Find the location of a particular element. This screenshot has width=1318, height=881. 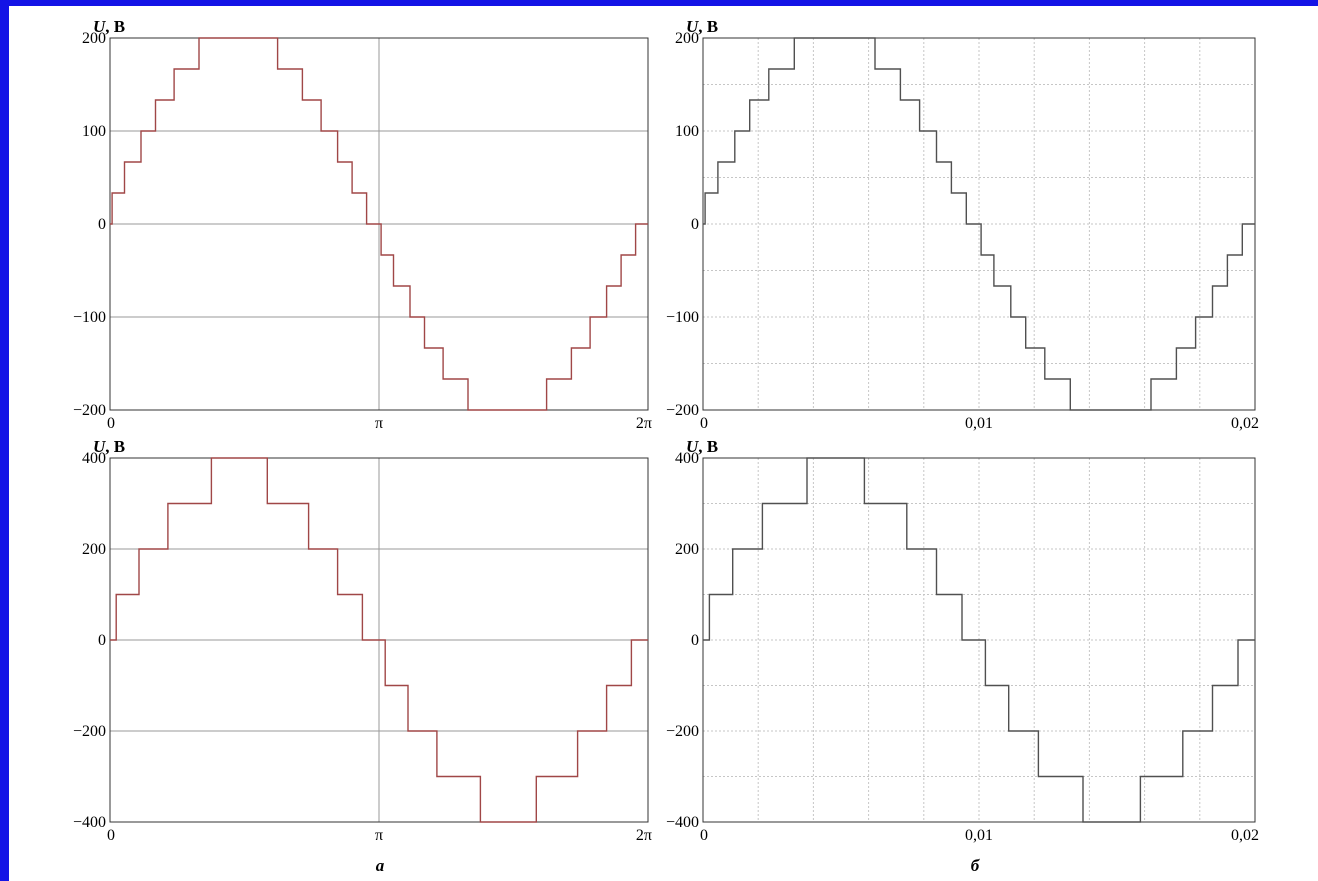

frame-border-top is located at coordinates (659, 3).